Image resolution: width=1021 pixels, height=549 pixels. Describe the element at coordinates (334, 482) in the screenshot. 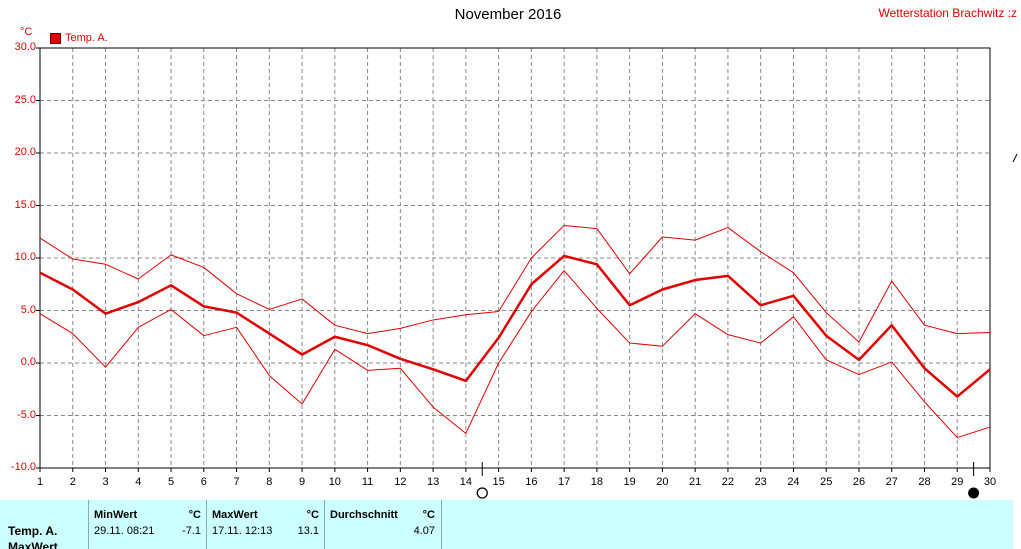

I see `x-tick-label: 10` at that location.